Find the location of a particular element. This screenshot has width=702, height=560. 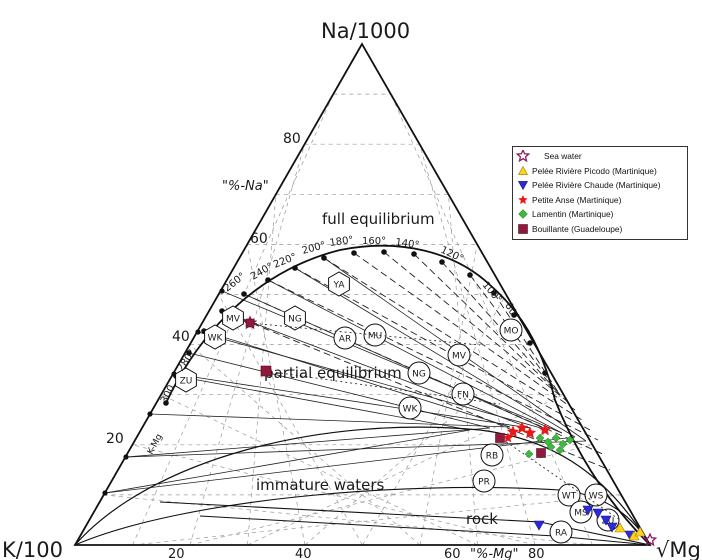

legend-item: Pelée Rivière Picodo (Martinique) is located at coordinates (600, 171).